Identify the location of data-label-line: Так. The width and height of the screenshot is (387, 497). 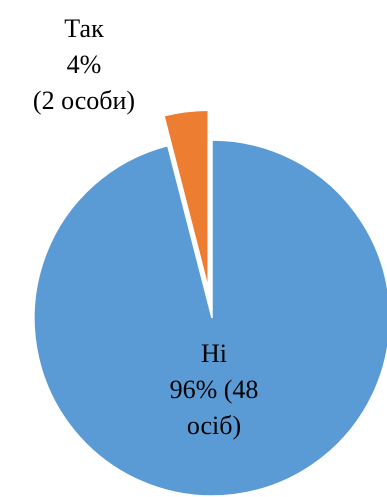
(84, 28).